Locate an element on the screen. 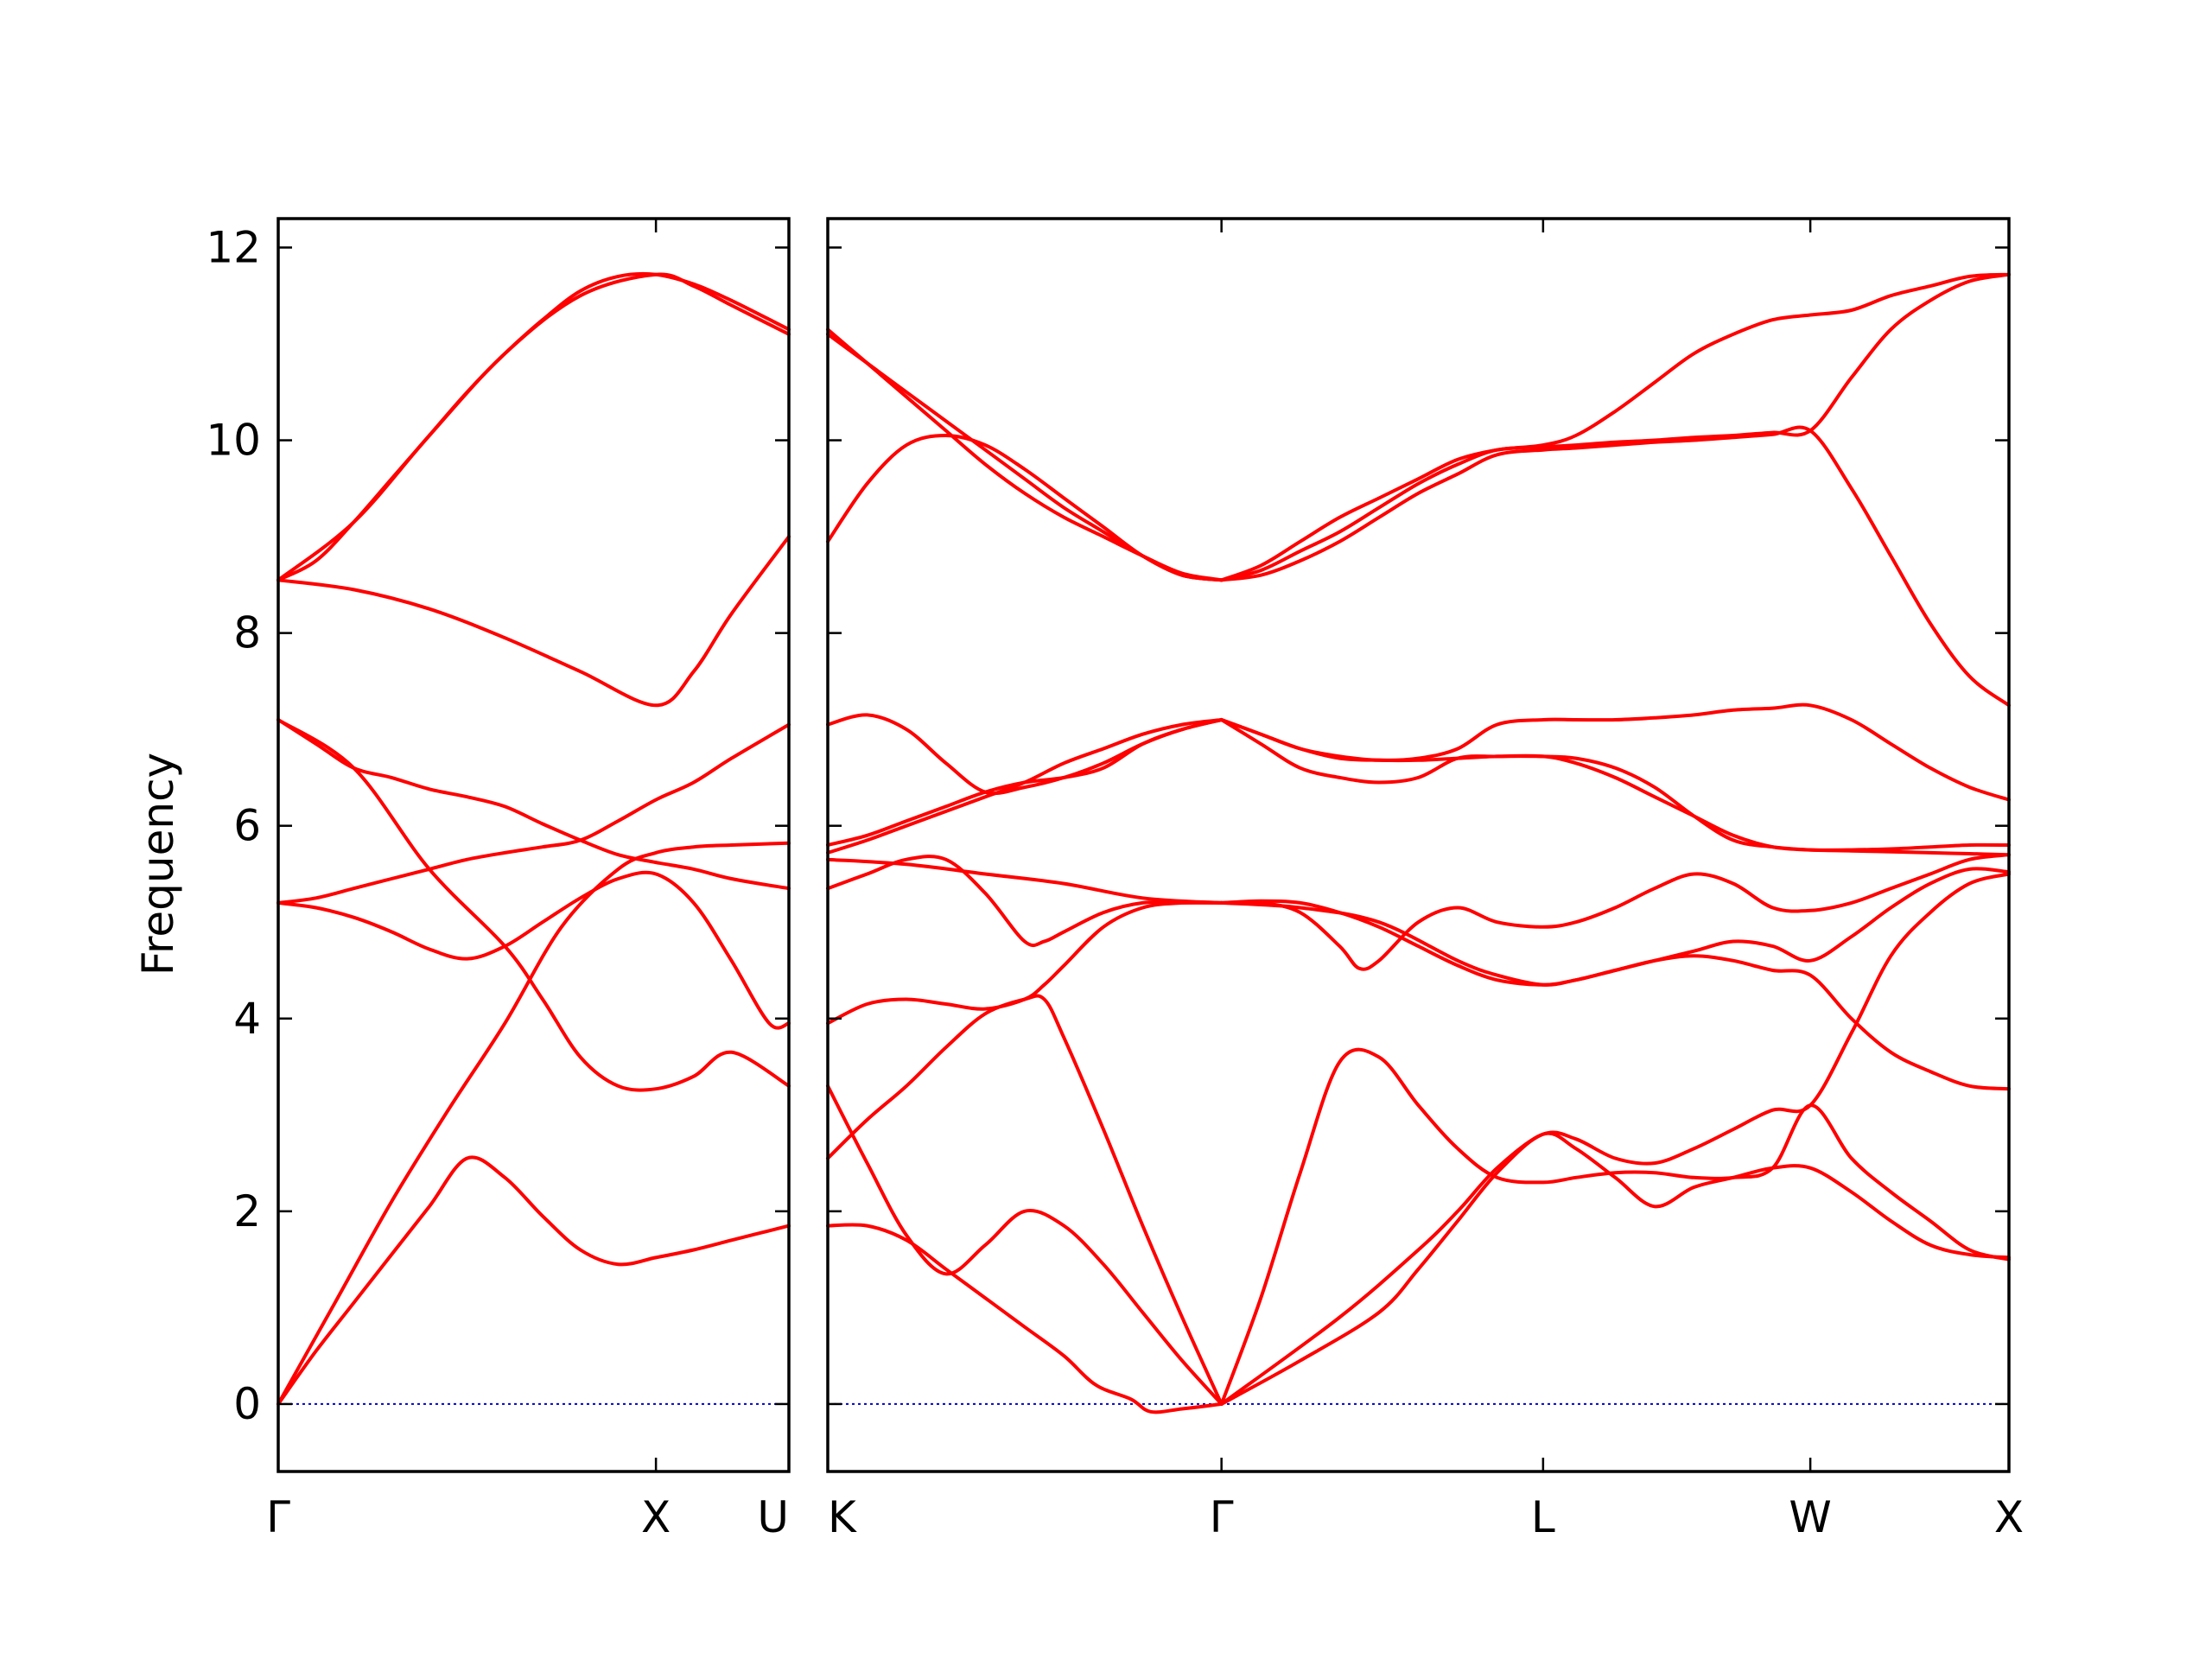 This screenshot has height=1659, width=2212. y-tick-label: 6 is located at coordinates (247, 826).